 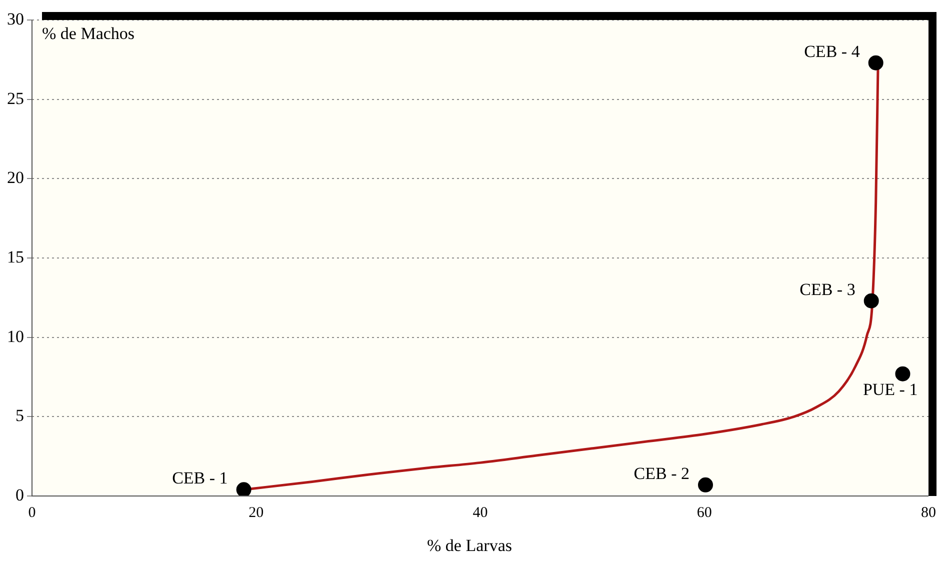 I want to click on y-tick-label: 5, so click(x=20, y=416).